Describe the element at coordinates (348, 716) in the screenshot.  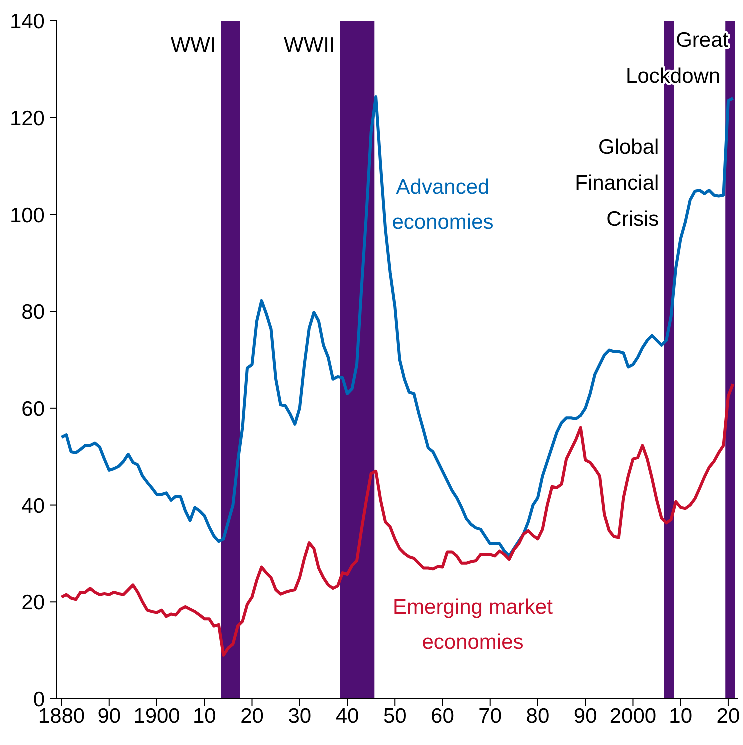
I see `x-tick-label: 40` at that location.